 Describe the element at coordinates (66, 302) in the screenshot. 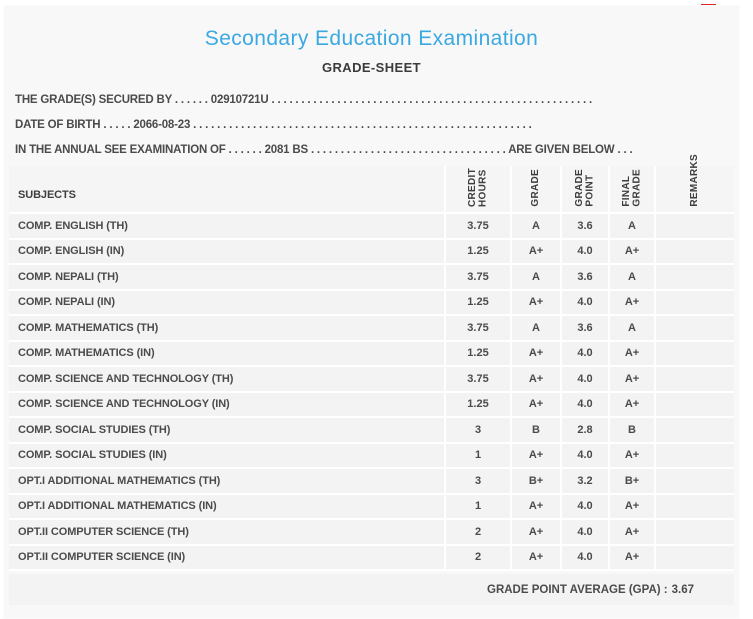

I see `subject-cell: COMP. NEPALI (IN)` at that location.